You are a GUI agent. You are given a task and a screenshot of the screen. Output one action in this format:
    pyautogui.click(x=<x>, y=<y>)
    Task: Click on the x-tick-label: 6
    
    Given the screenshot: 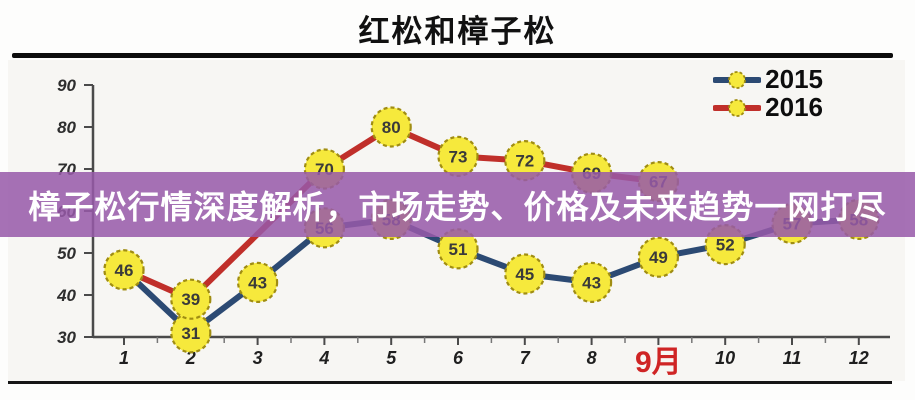 What is the action you would take?
    pyautogui.click(x=458, y=358)
    